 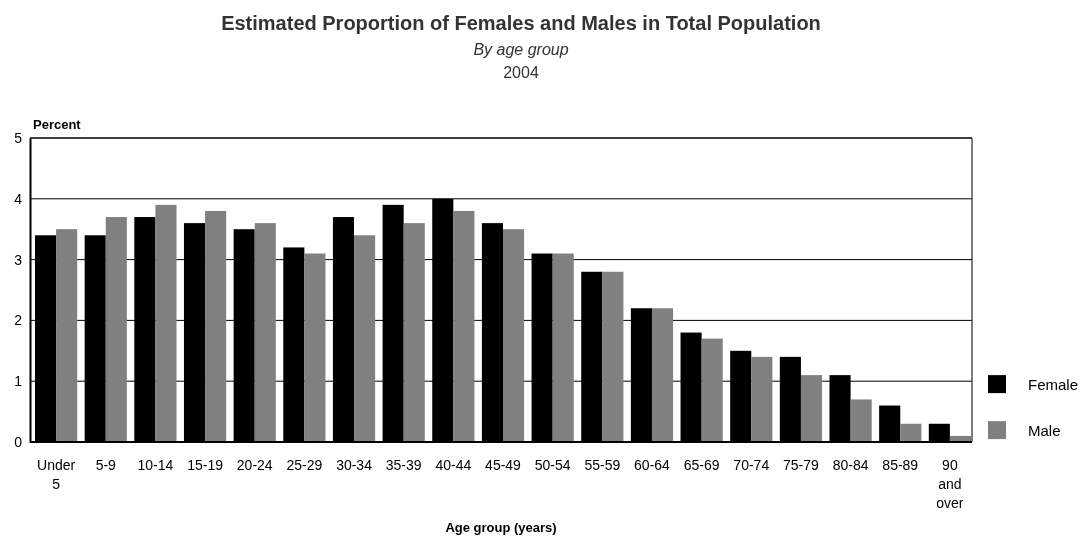 I want to click on x-tick-label: 70-74, so click(x=751, y=464).